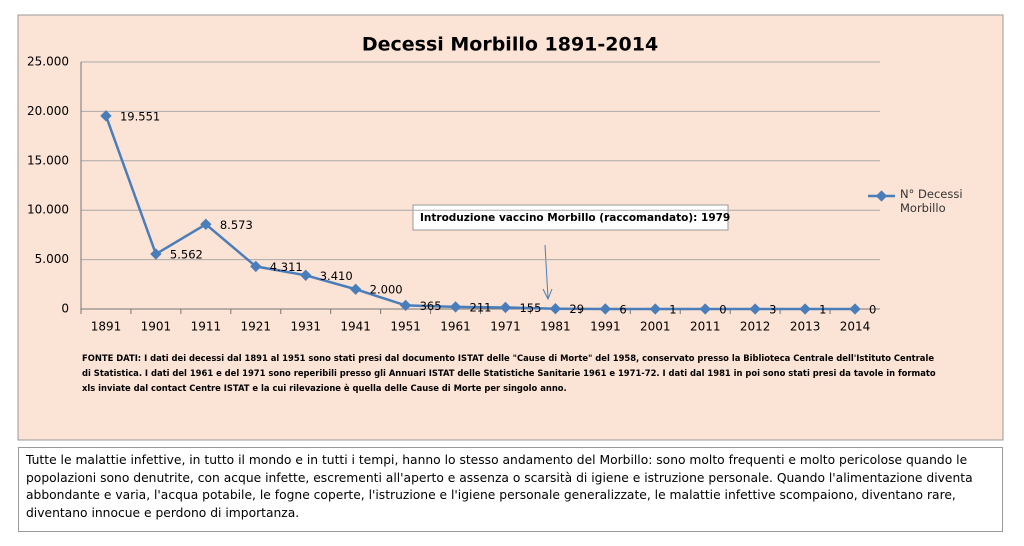 The height and width of the screenshot is (546, 1024). I want to click on data-label: 29, so click(576, 309).